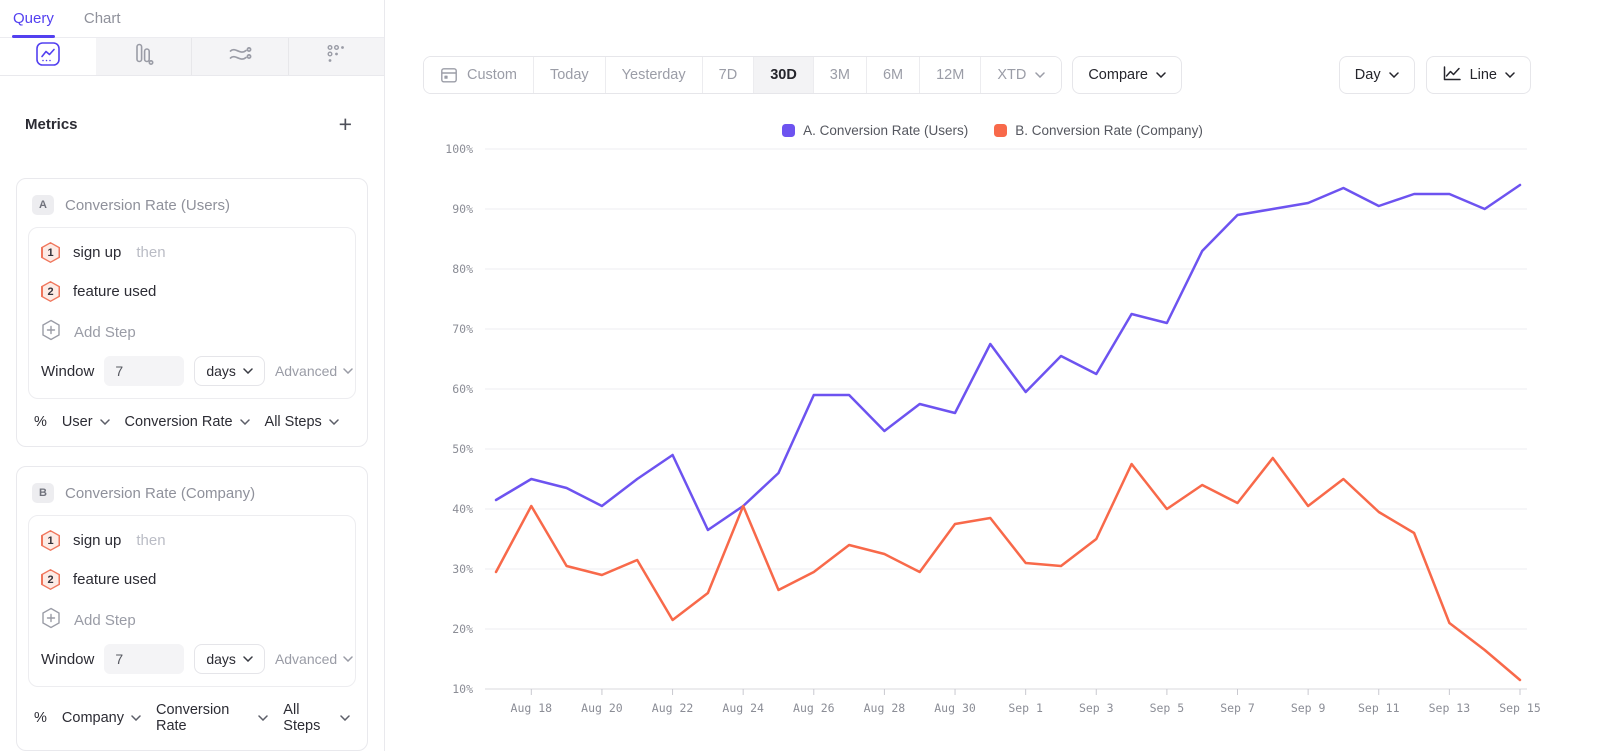  What do you see at coordinates (462, 209) in the screenshot?
I see `svg-text: 90%` at bounding box center [462, 209].